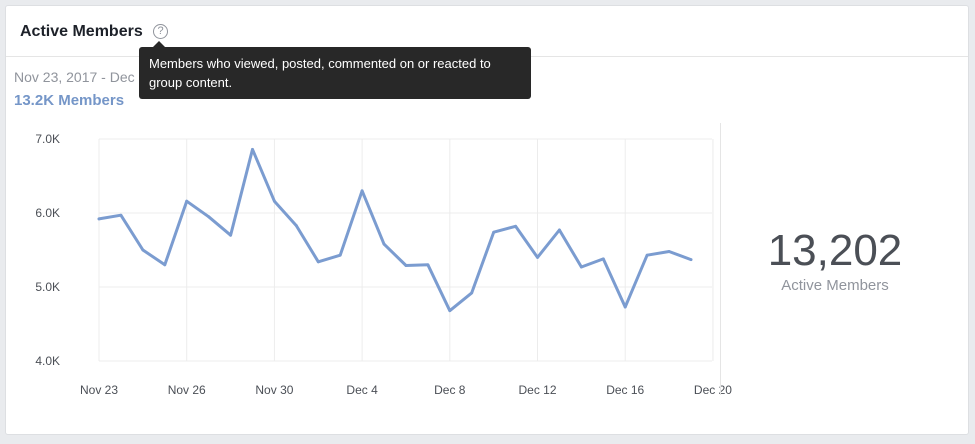 The image size is (975, 444). I want to click on y-tick-label: 5.0K, so click(47, 287).